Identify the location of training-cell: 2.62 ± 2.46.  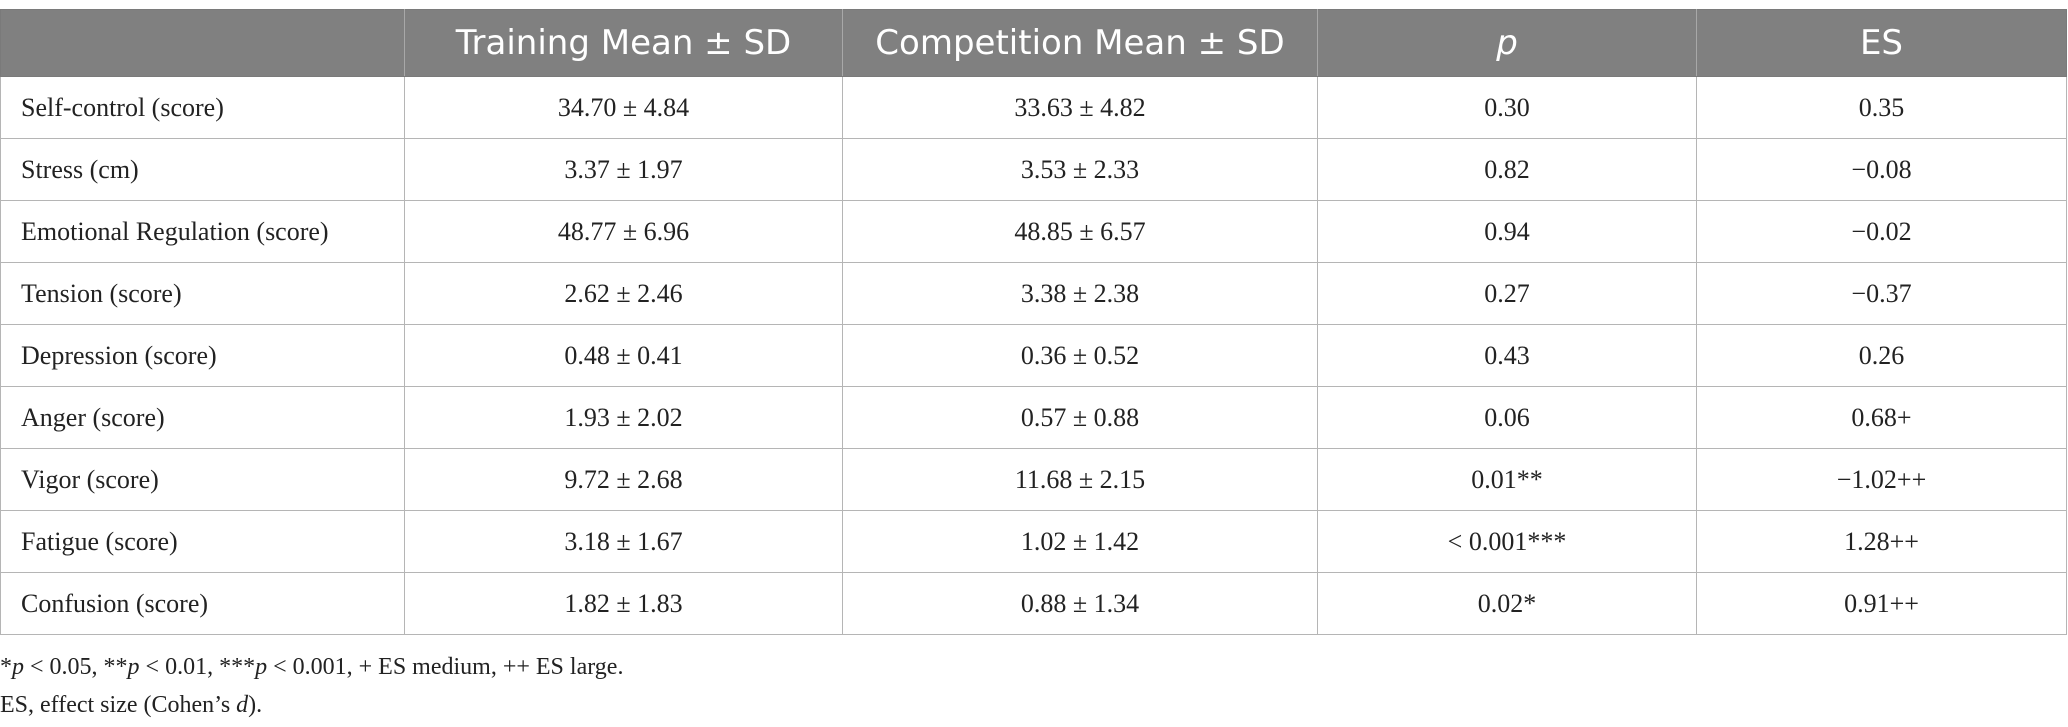
(623, 293).